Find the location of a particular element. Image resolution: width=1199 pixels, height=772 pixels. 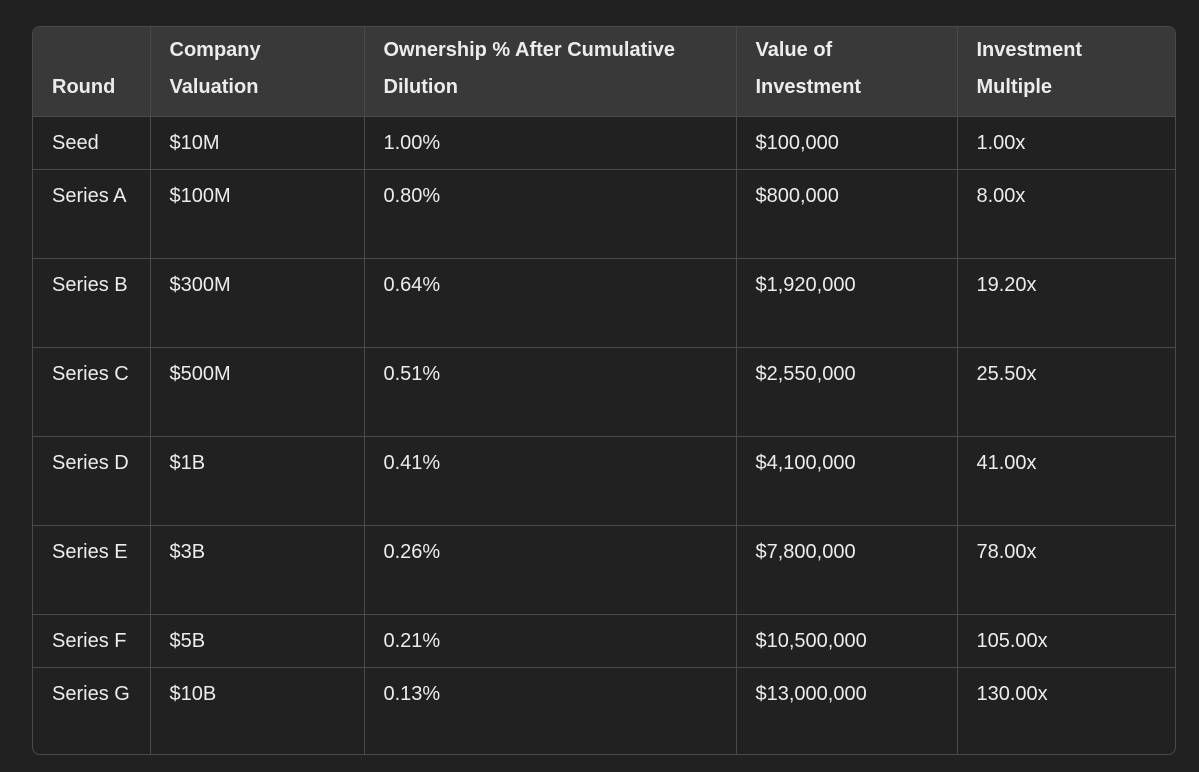

cell-valuation: $500M is located at coordinates (257, 392).